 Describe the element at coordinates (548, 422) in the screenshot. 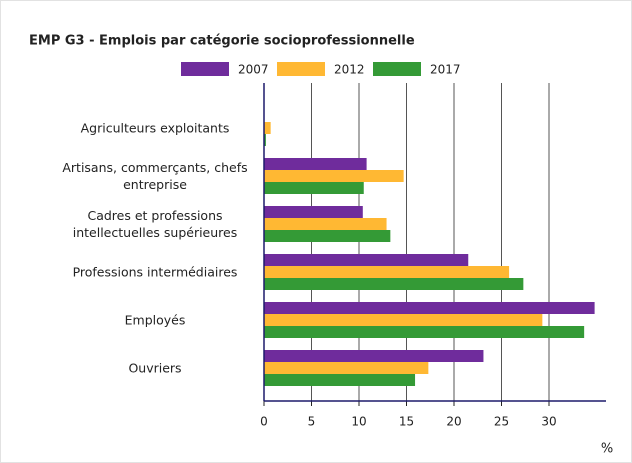

I see `x-tick-label: 30` at that location.